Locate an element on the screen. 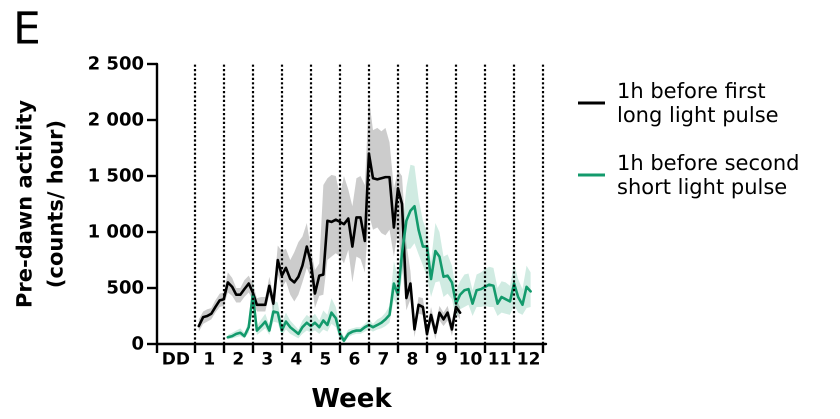 The height and width of the screenshot is (419, 840). x-tick-label: 8 is located at coordinates (412, 360).